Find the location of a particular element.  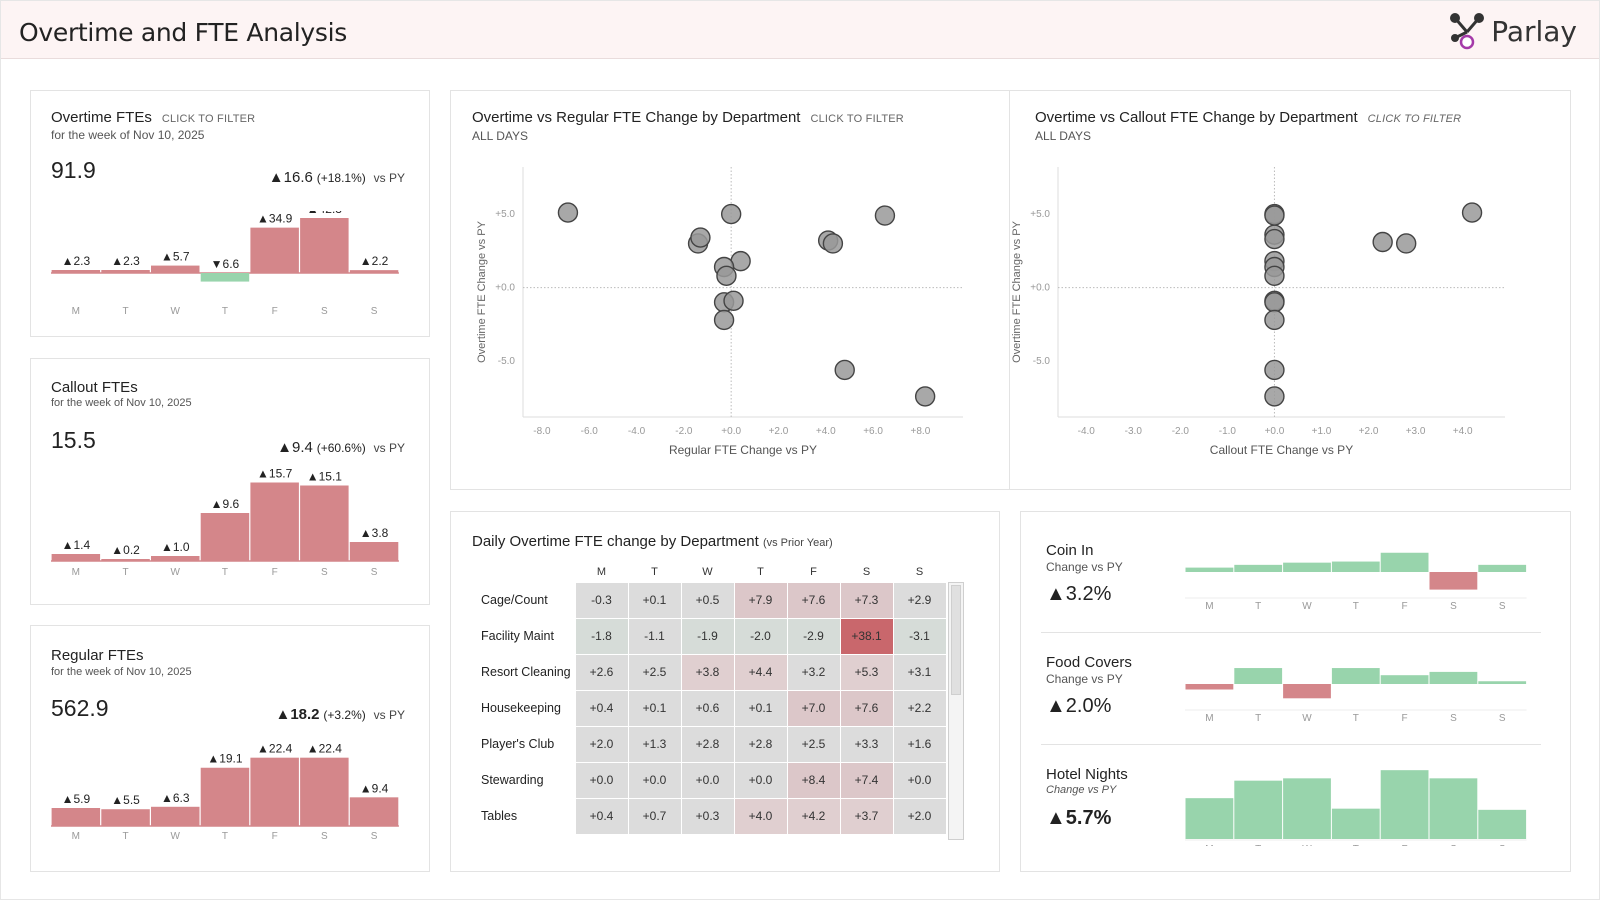

heatmap-row: Tables +0.4 +0.7 +0.3 +4.0 +4.2 +3.7 +2.0 is located at coordinates (709, 816).